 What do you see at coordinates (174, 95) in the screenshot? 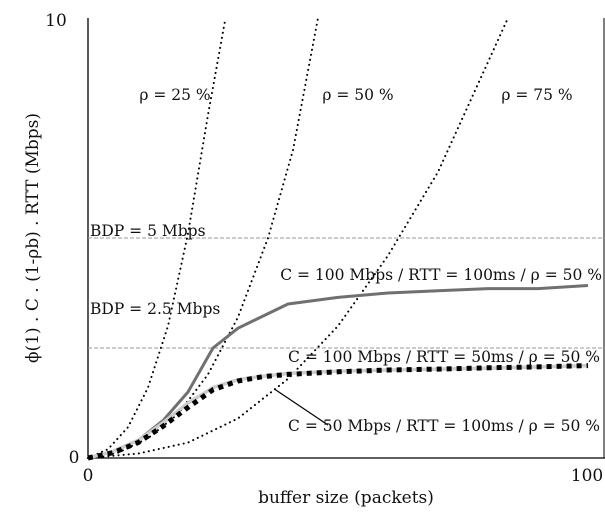
I see `rho-25-label: ρ = 25 %` at bounding box center [174, 95].